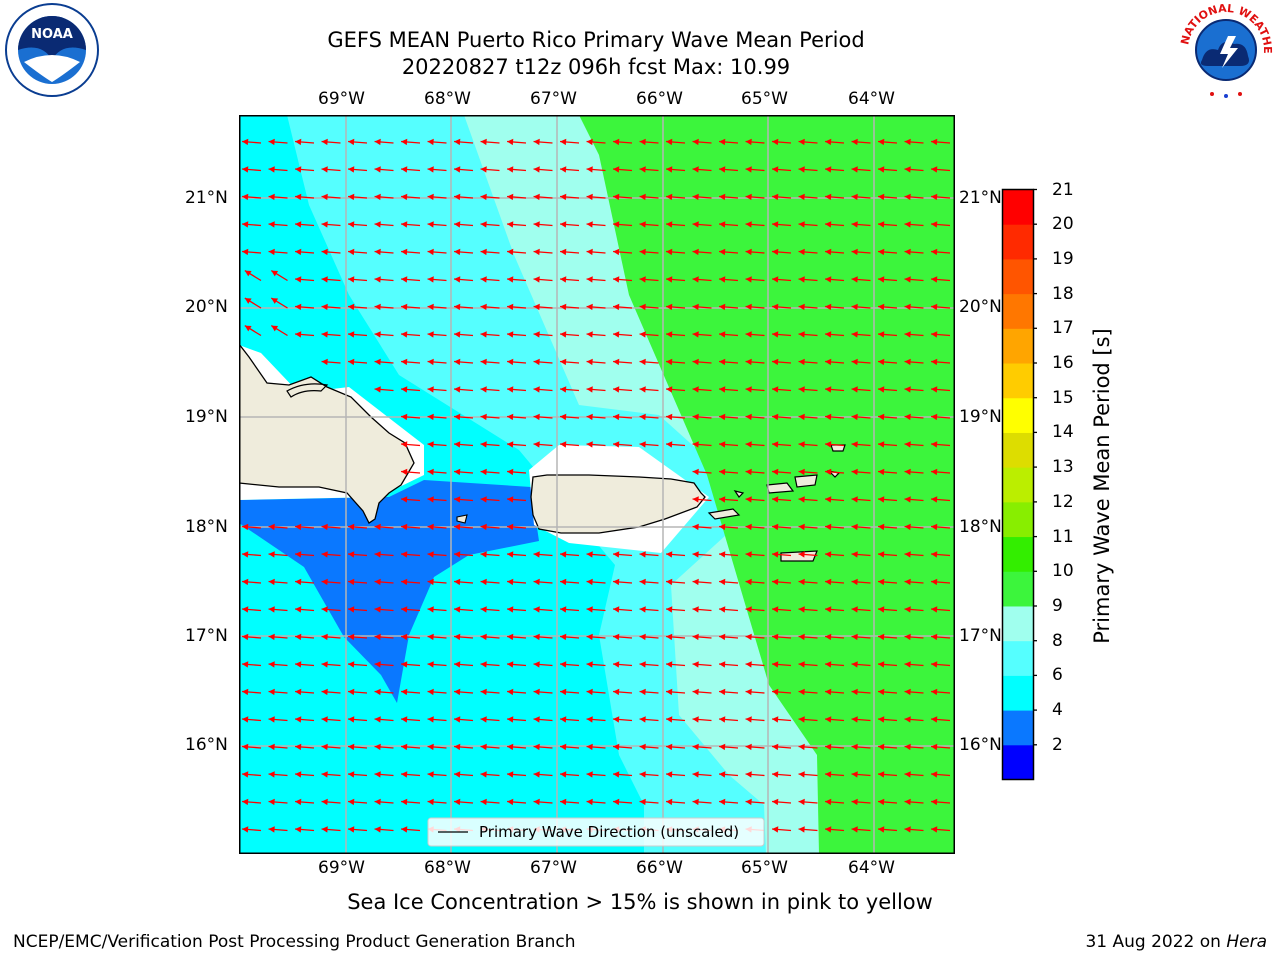 This screenshot has width=1280, height=960. Describe the element at coordinates (447, 868) in the screenshot. I see `lon-tick-bottom: 68°W` at that location.